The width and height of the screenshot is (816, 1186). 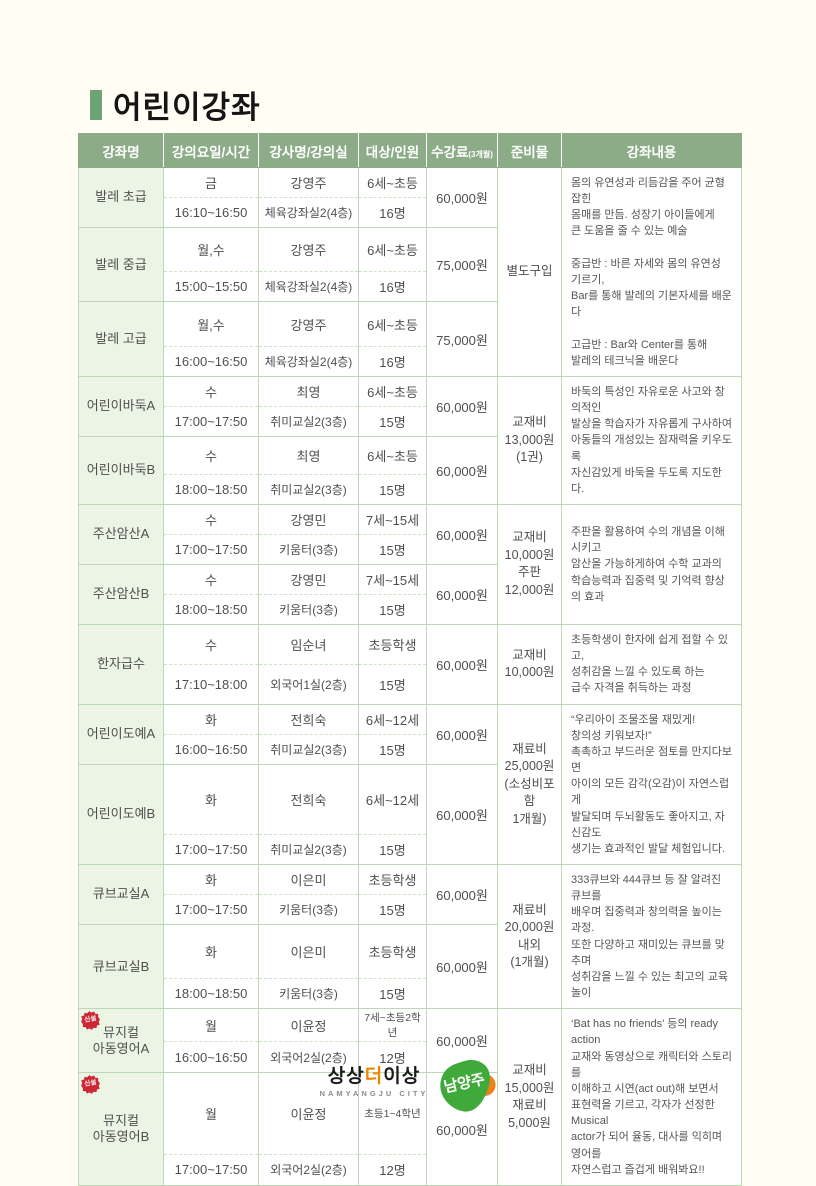 I want to click on course-materials-cell: 교재비 10,000원 주판 12,000원, so click(x=529, y=564).